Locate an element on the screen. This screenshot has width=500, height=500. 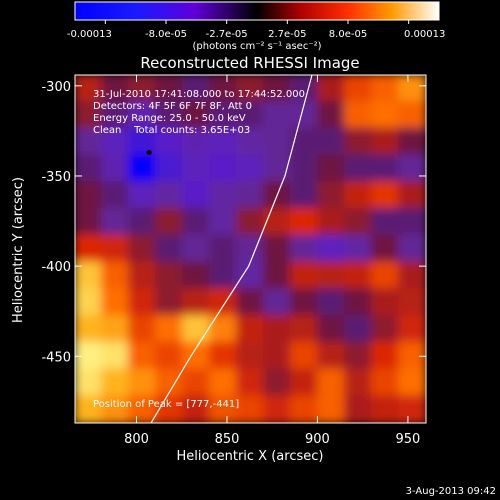
y-tick-label: -300 is located at coordinates (56, 87).